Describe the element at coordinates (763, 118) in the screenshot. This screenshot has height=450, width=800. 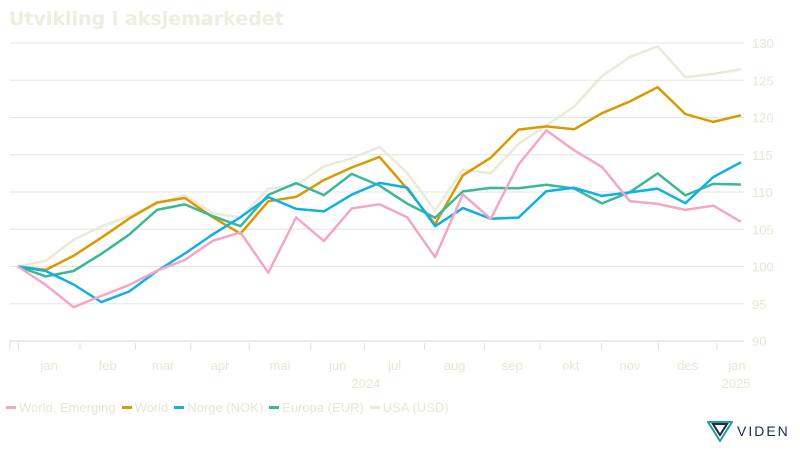
I see `y-tick-label: 120` at that location.